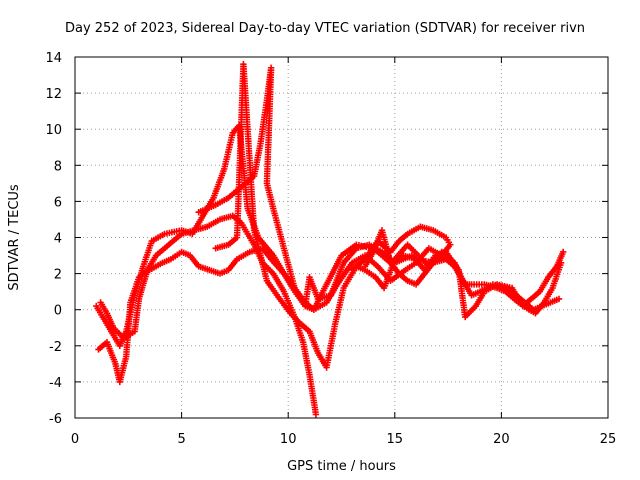  I want to click on x-axis-label: GPS time / hours, so click(341, 466).